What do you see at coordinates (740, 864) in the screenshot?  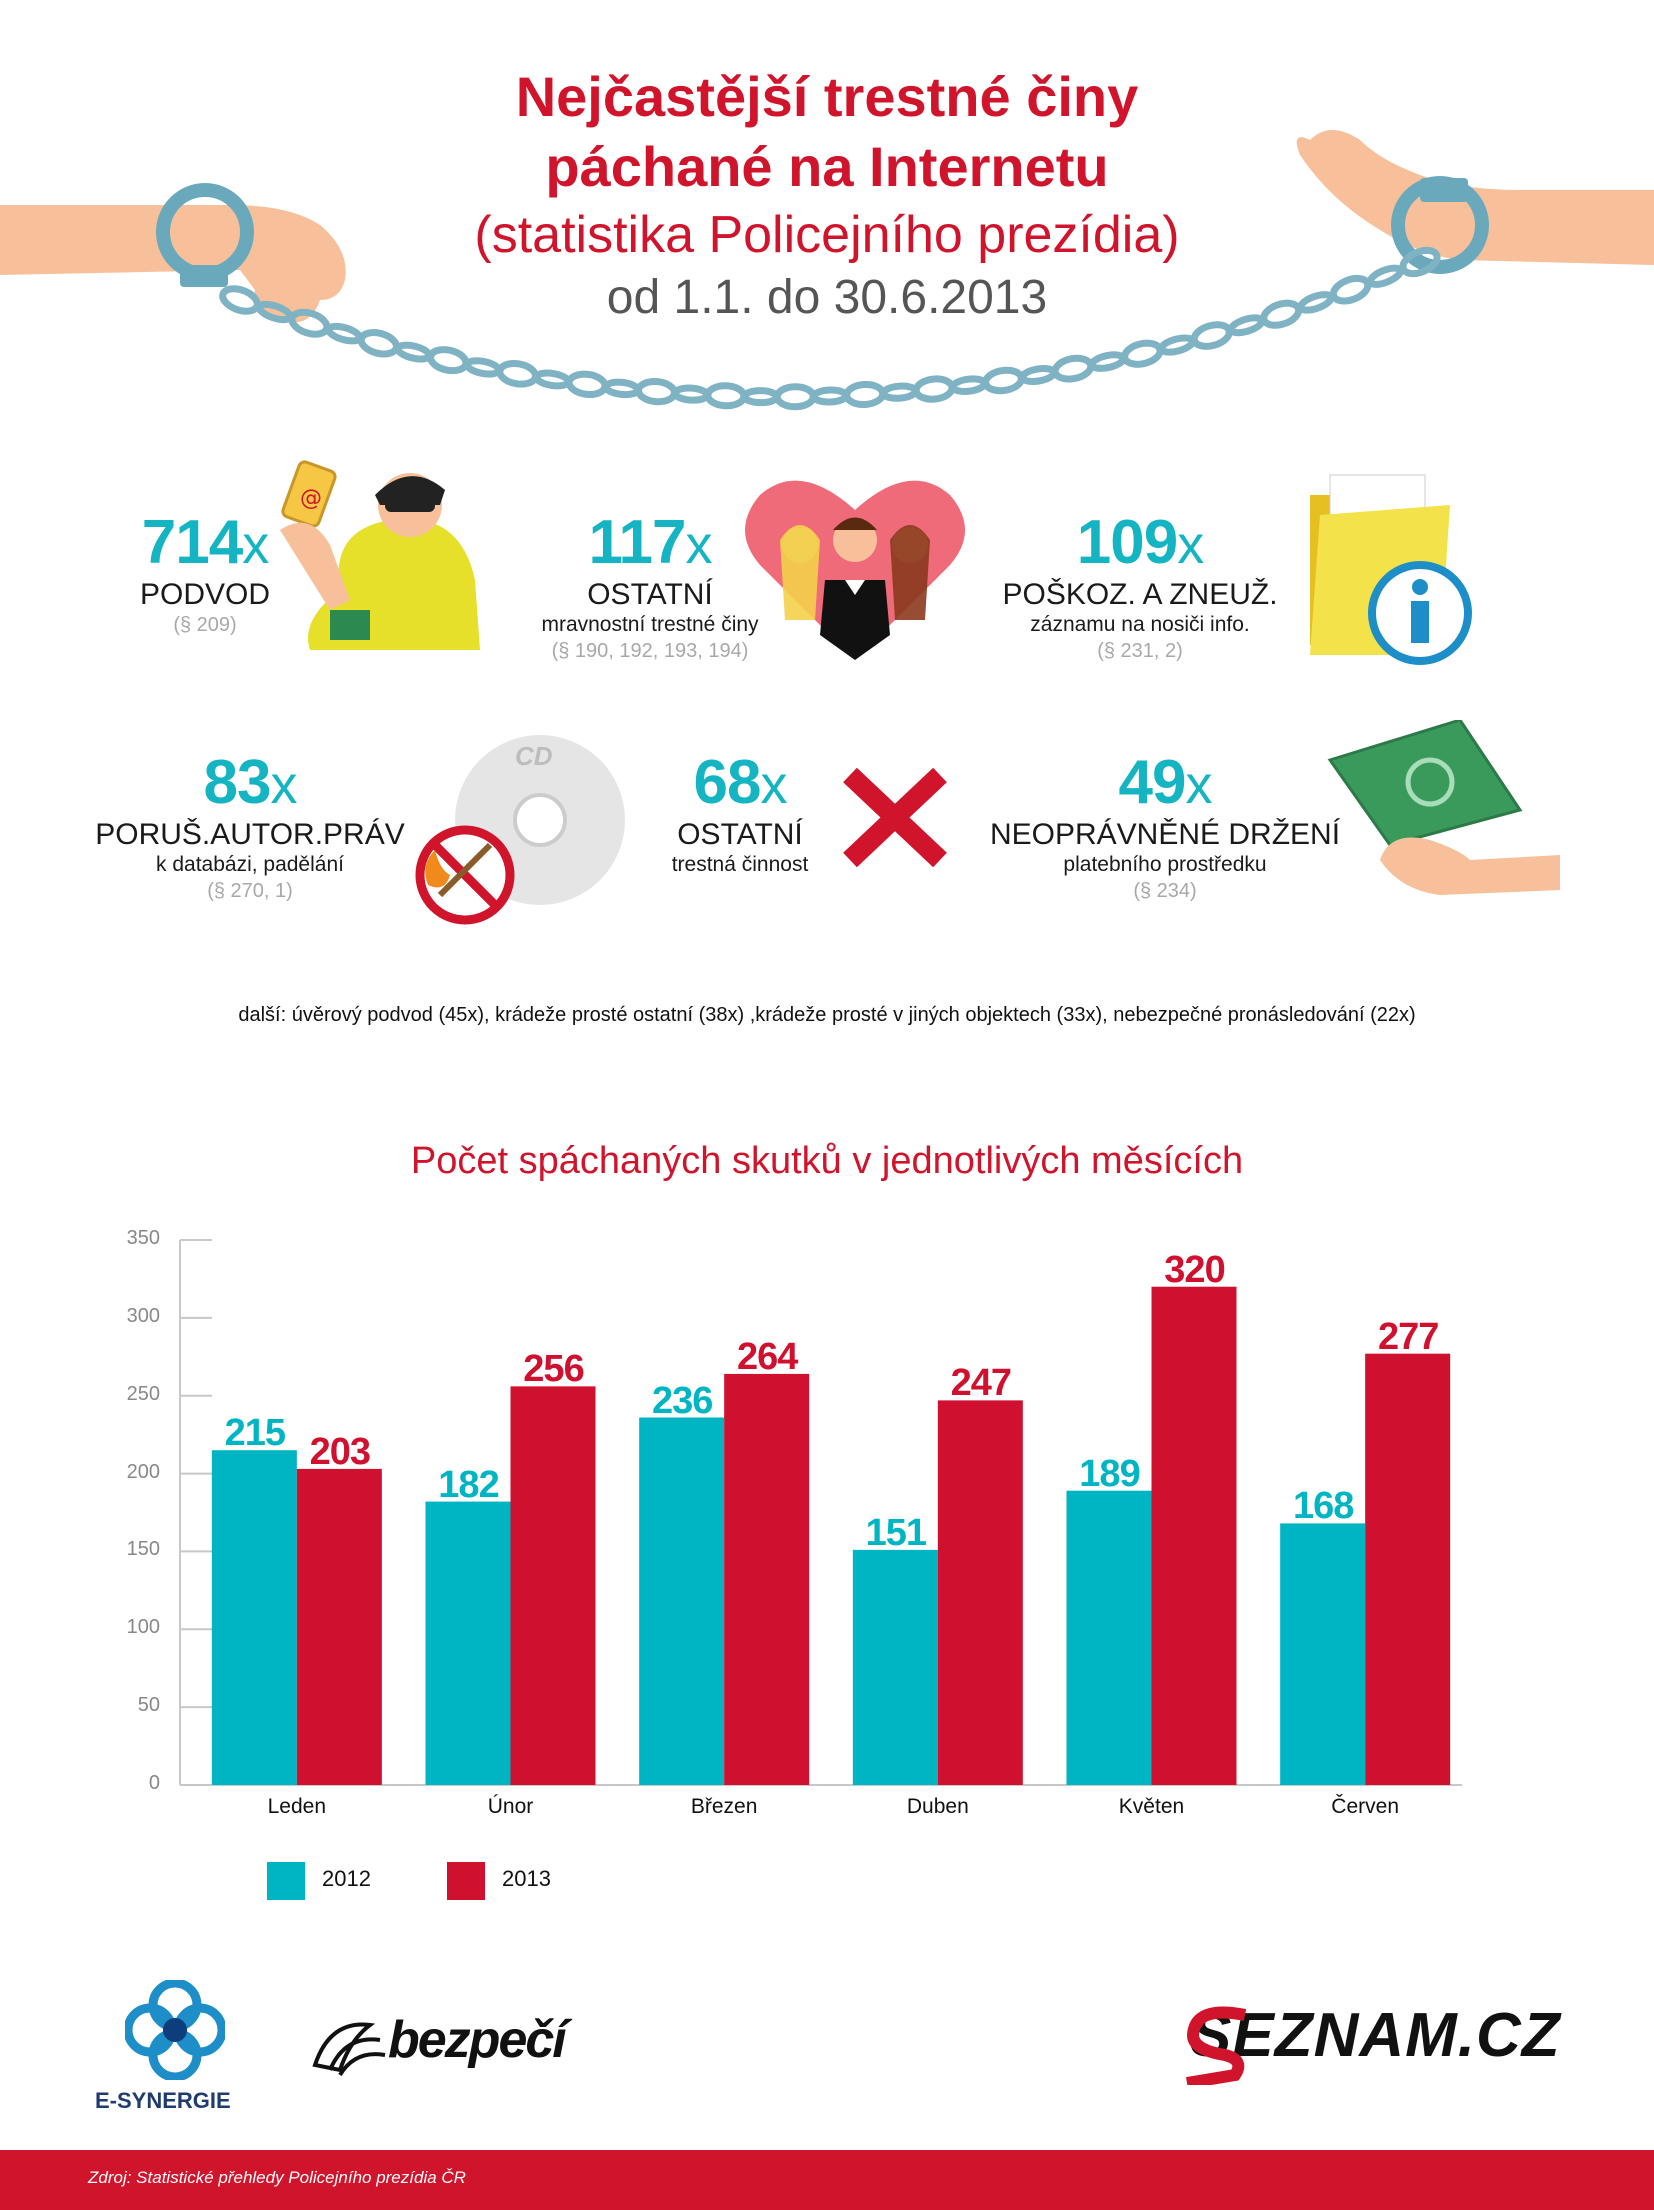 I see `stat-desc: trestná činnost` at bounding box center [740, 864].